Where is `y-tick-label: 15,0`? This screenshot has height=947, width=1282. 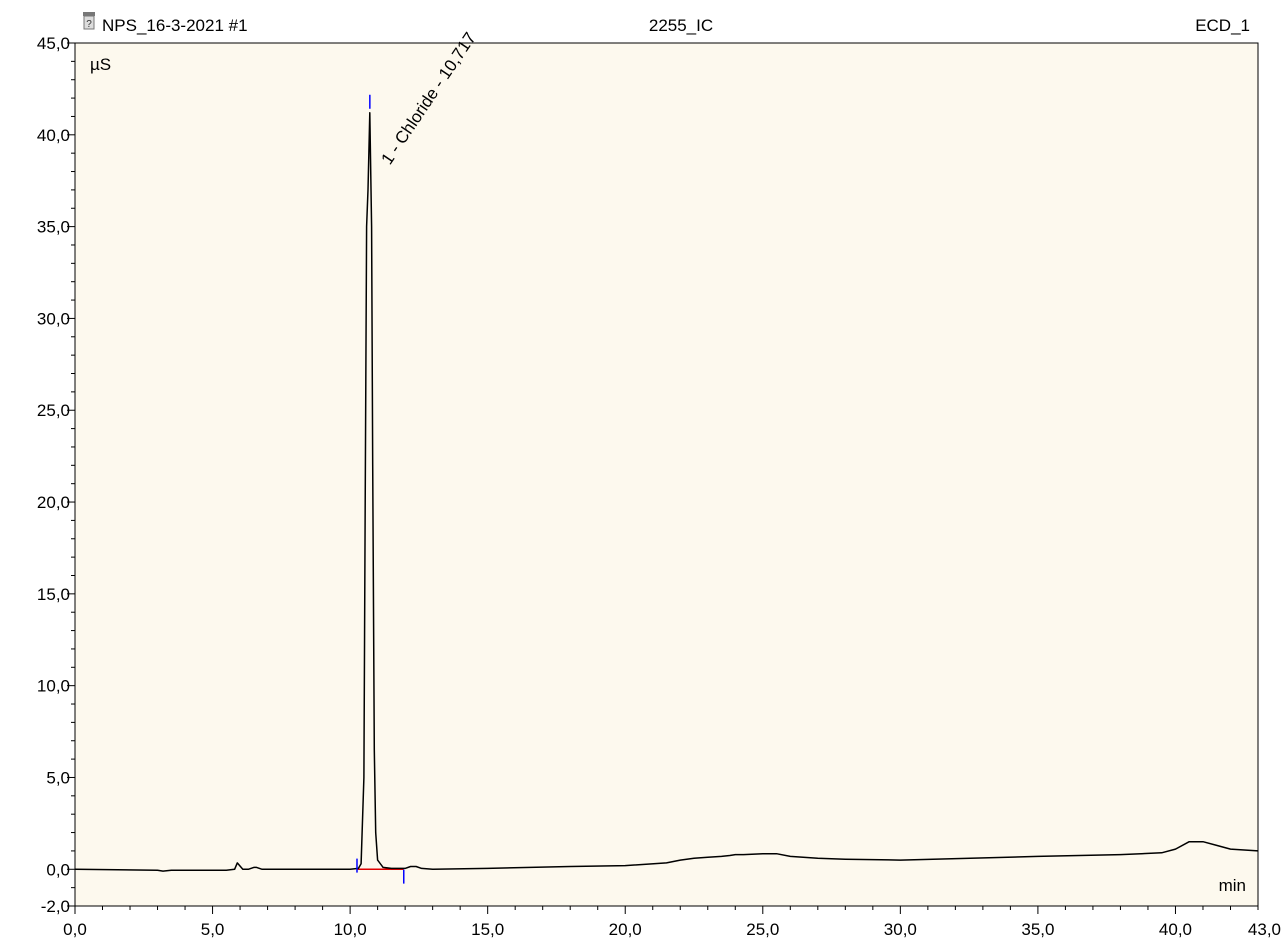 y-tick-label: 15,0 is located at coordinates (53, 594).